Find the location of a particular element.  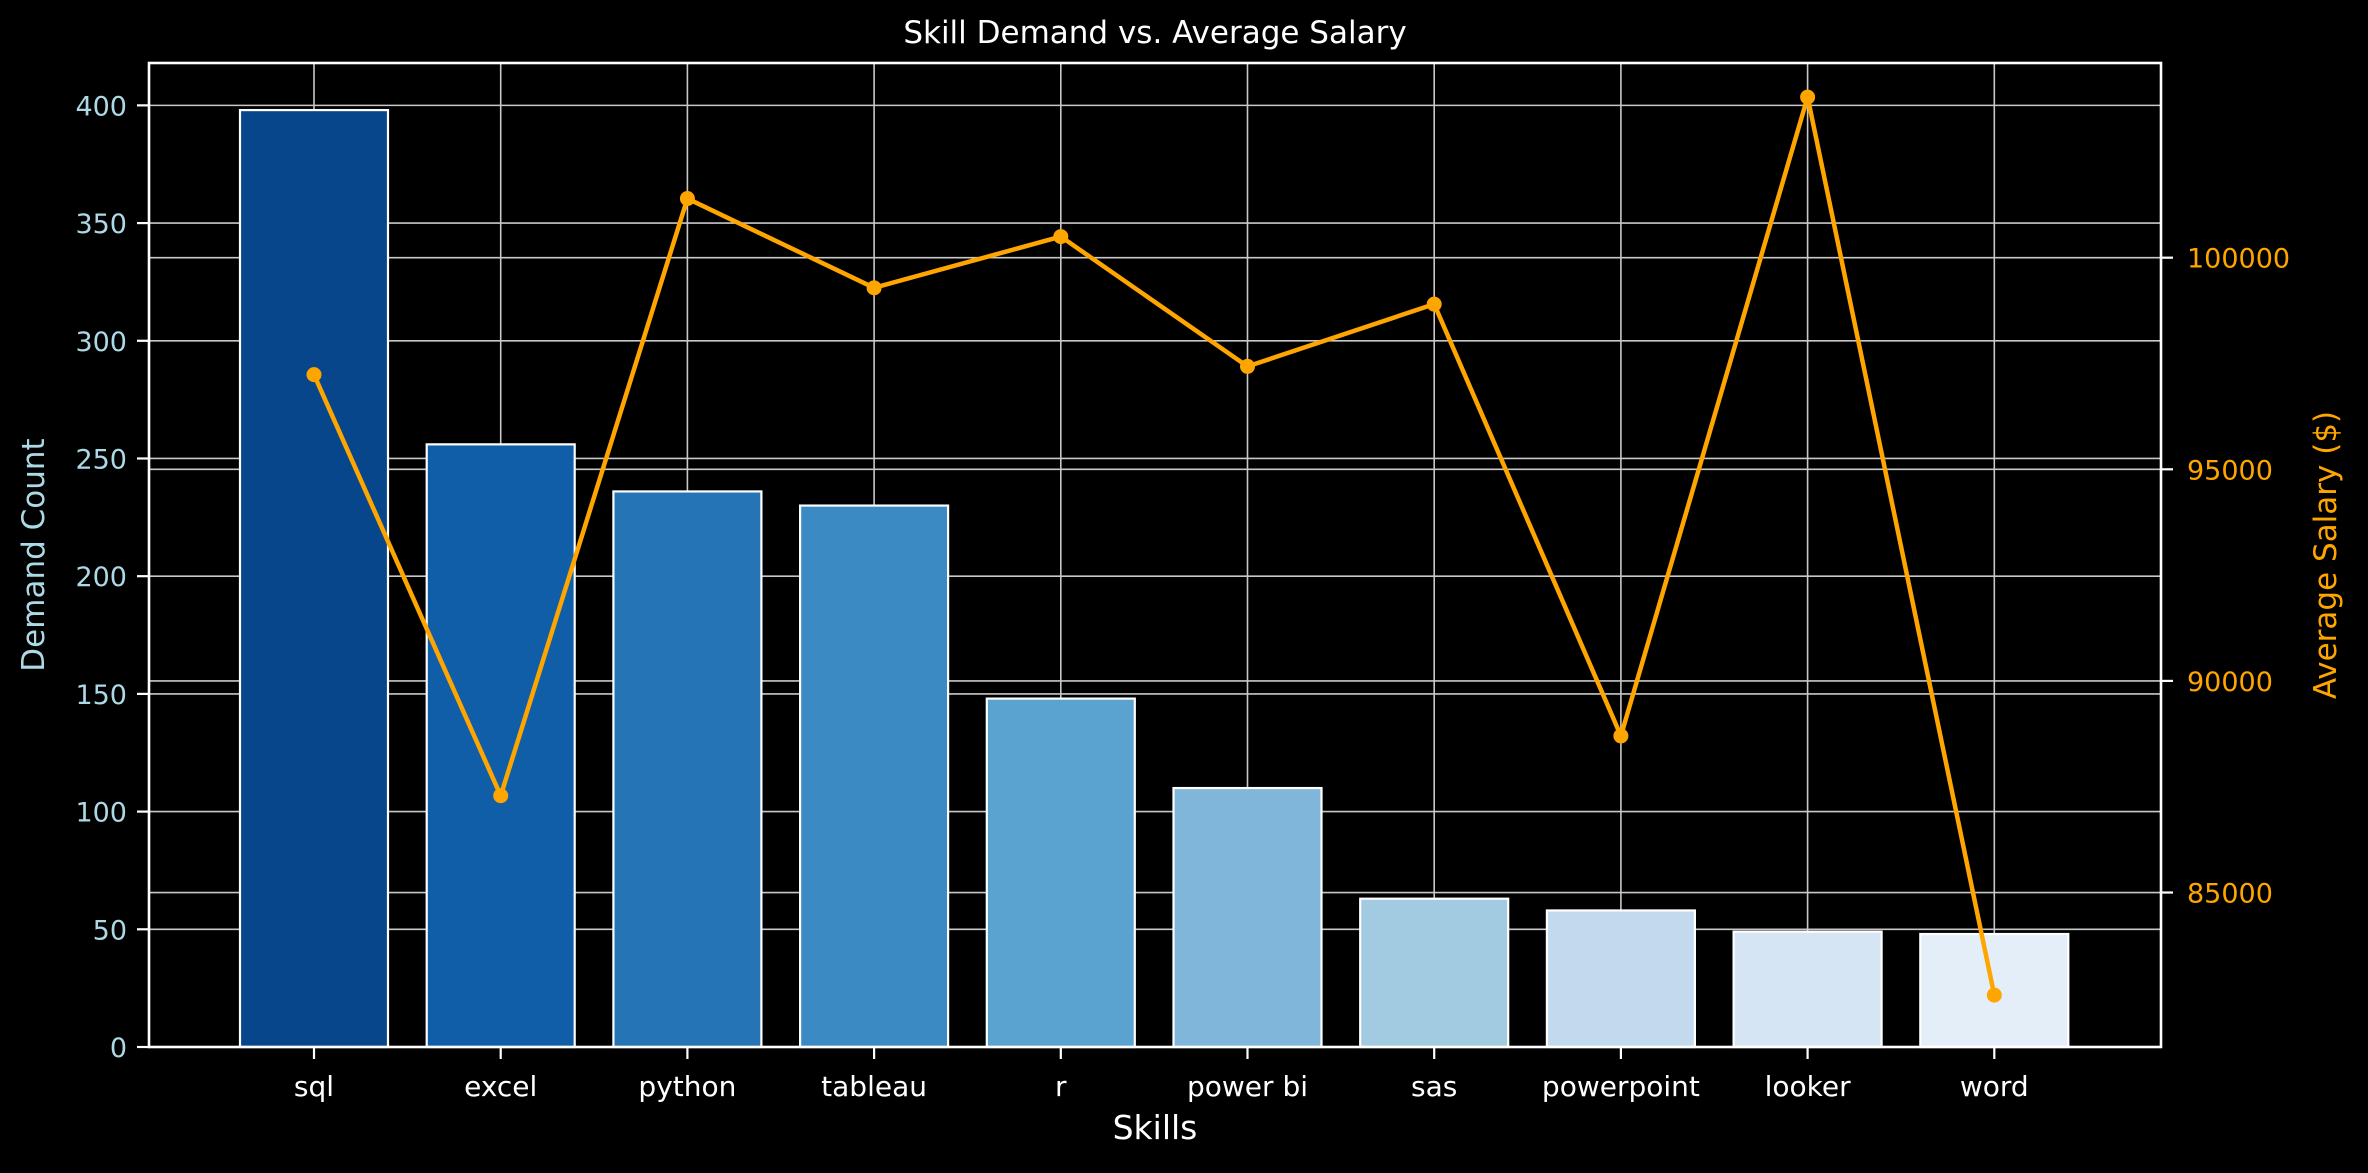

y-tick-label: 50 is located at coordinates (110, 930).